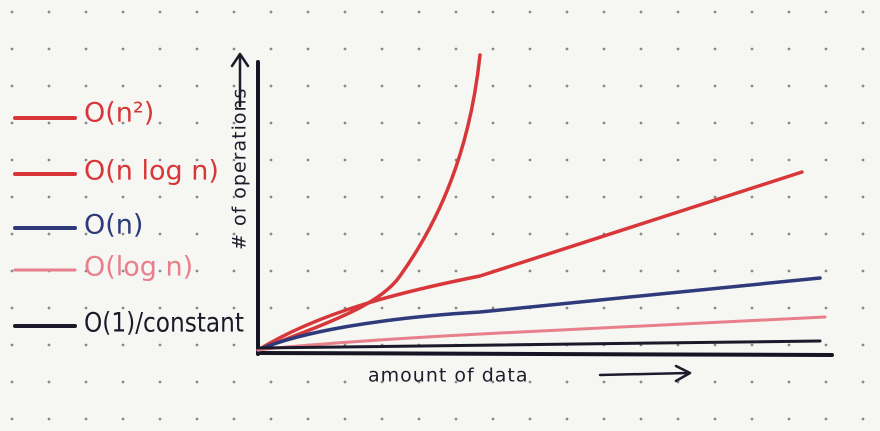 This screenshot has height=431, width=880. What do you see at coordinates (240, 169) in the screenshot?
I see `y-axis-label: # of operations` at bounding box center [240, 169].